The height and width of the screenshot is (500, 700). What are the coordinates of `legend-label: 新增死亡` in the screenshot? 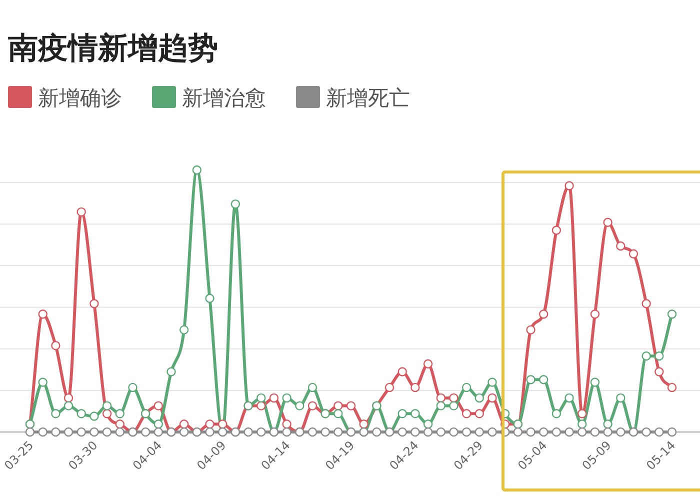 It's located at (368, 98).